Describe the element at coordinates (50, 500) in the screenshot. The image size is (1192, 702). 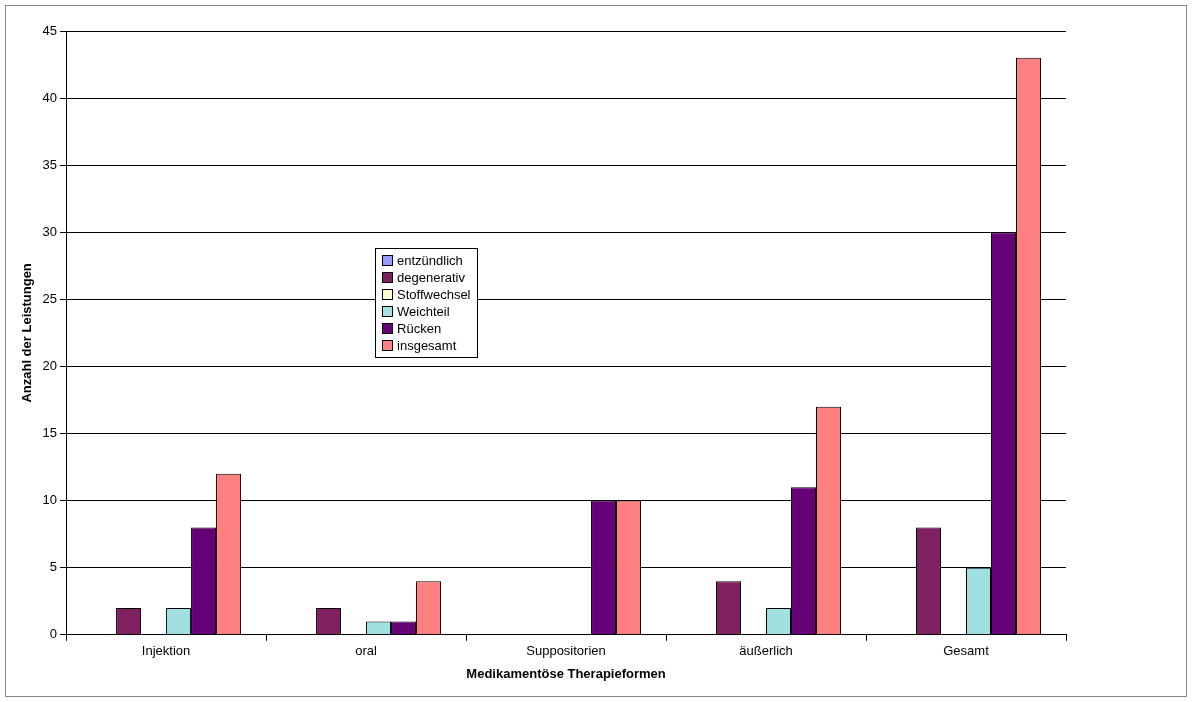
I see `y-tick-label: 10` at that location.